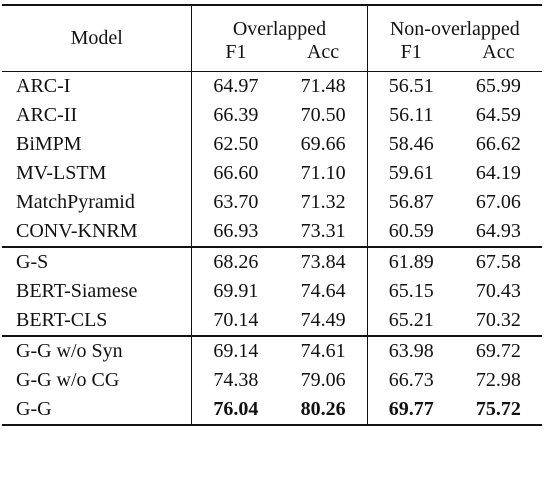 Image resolution: width=546 pixels, height=486 pixels. What do you see at coordinates (411, 291) in the screenshot?
I see `value-cell-n-f1: 65.15` at bounding box center [411, 291].